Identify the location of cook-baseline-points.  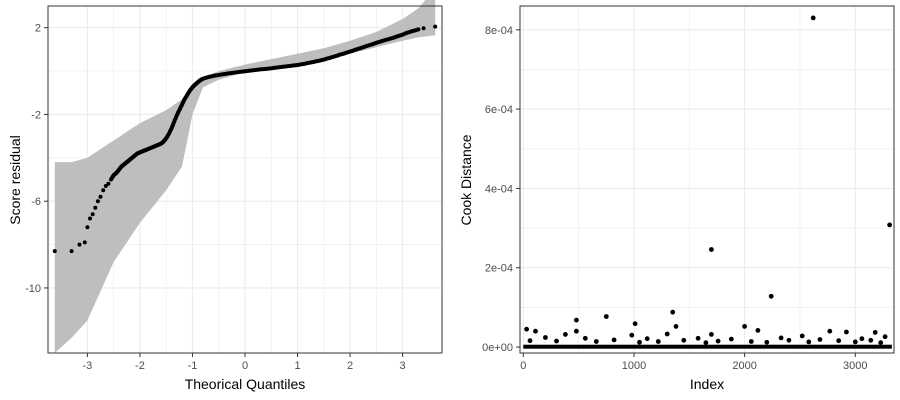
(707, 346).